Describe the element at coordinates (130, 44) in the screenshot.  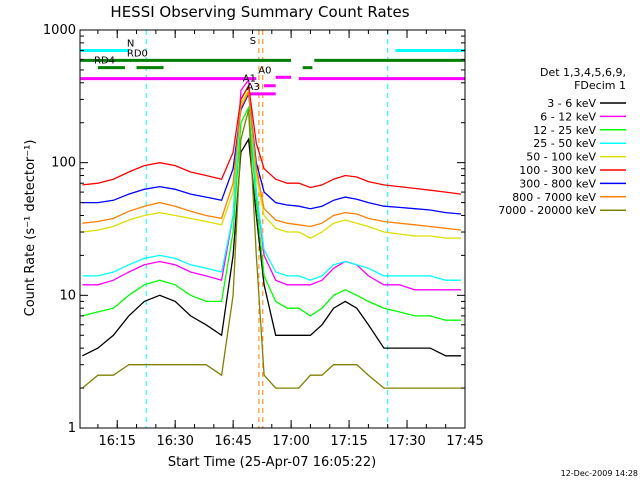
I see `state-bar-label: N` at that location.